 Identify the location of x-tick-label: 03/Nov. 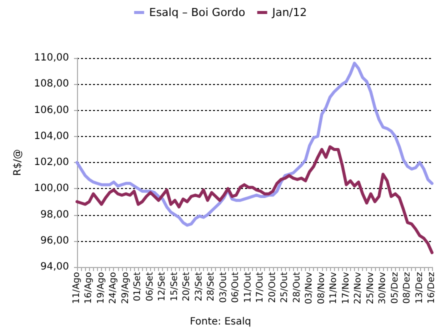
(309, 287).